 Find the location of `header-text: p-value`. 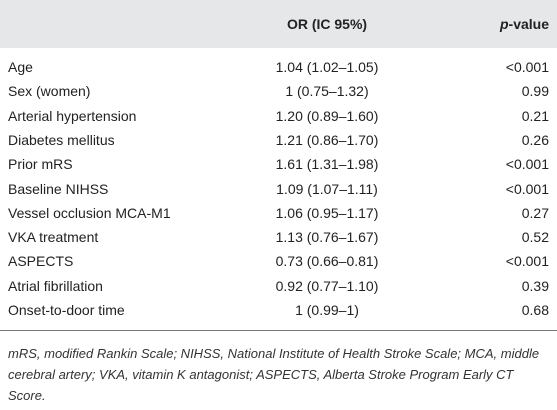

header-text: p-value is located at coordinates (524, 24).